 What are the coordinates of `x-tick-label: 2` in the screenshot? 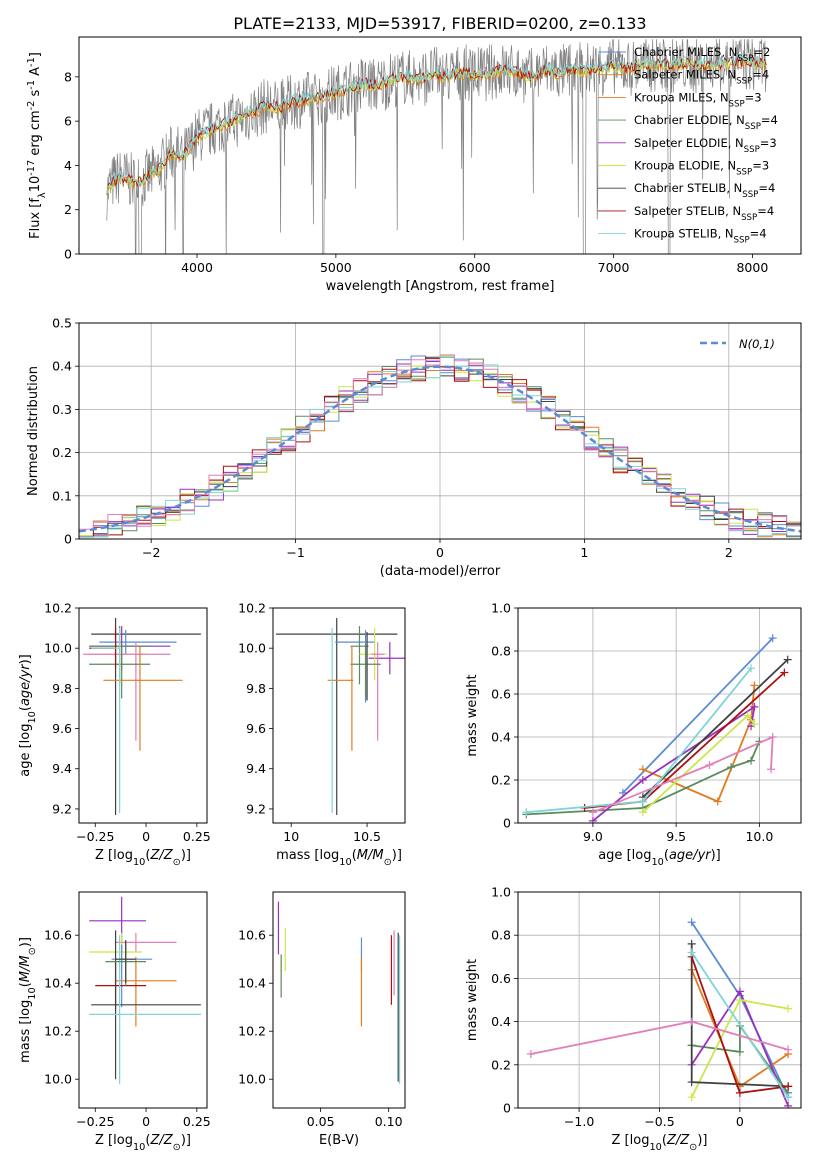 It's located at (729, 552).